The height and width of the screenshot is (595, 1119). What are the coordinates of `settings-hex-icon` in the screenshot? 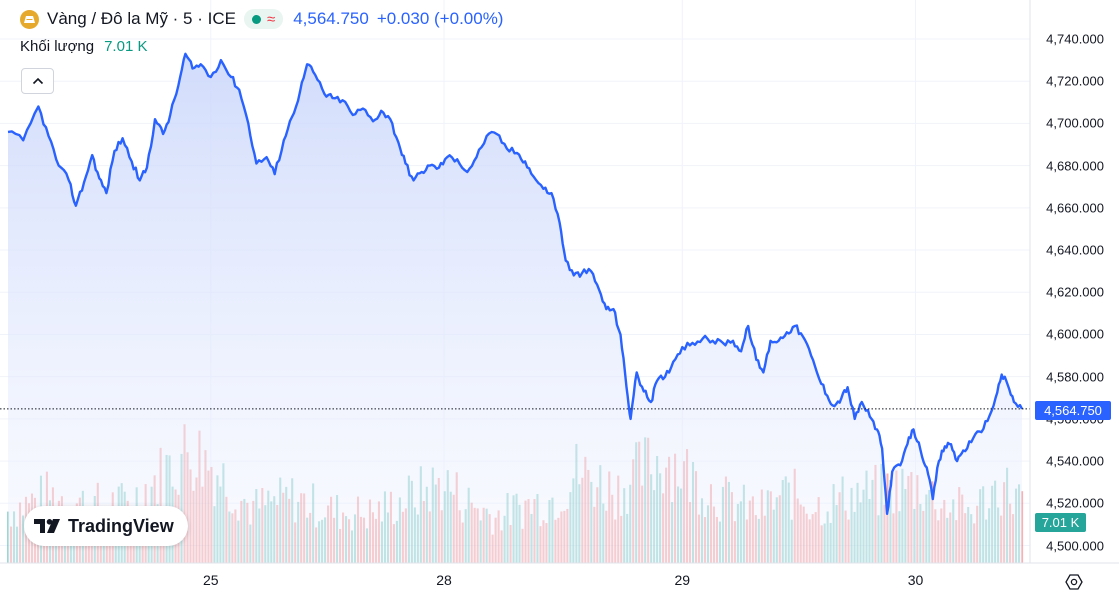 It's located at (1074, 582).